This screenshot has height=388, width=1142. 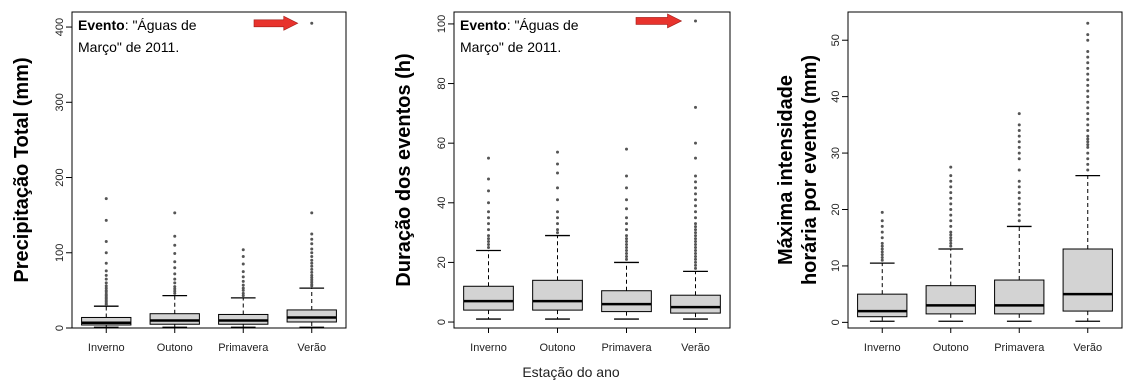 I want to click on iqr-box, so click(x=882, y=305).